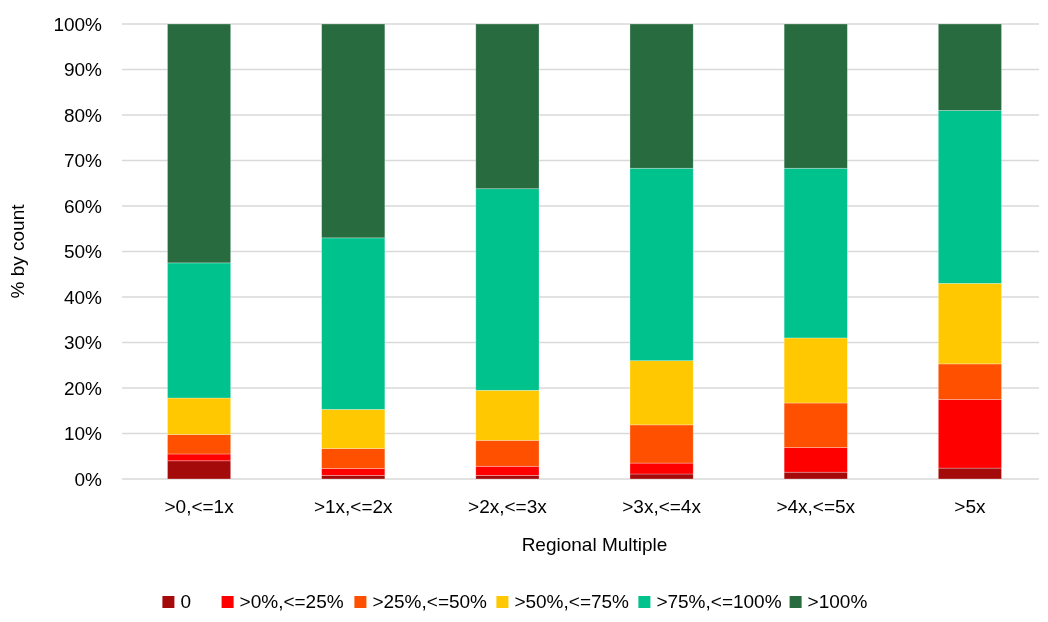 This screenshot has height=622, width=1048. Describe the element at coordinates (199, 506) in the screenshot. I see `x-tick-label: >0,<=1x` at that location.